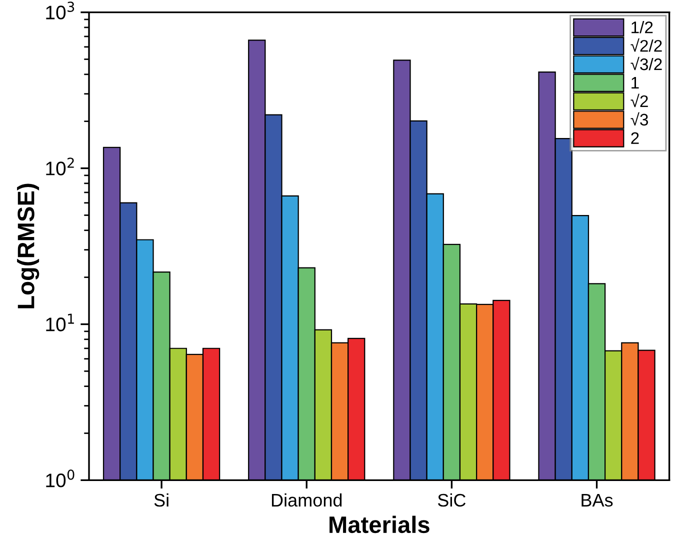 Image resolution: width=690 pixels, height=559 pixels. I want to click on y-tick-label: 10$^{1}$, so click(60, 323).